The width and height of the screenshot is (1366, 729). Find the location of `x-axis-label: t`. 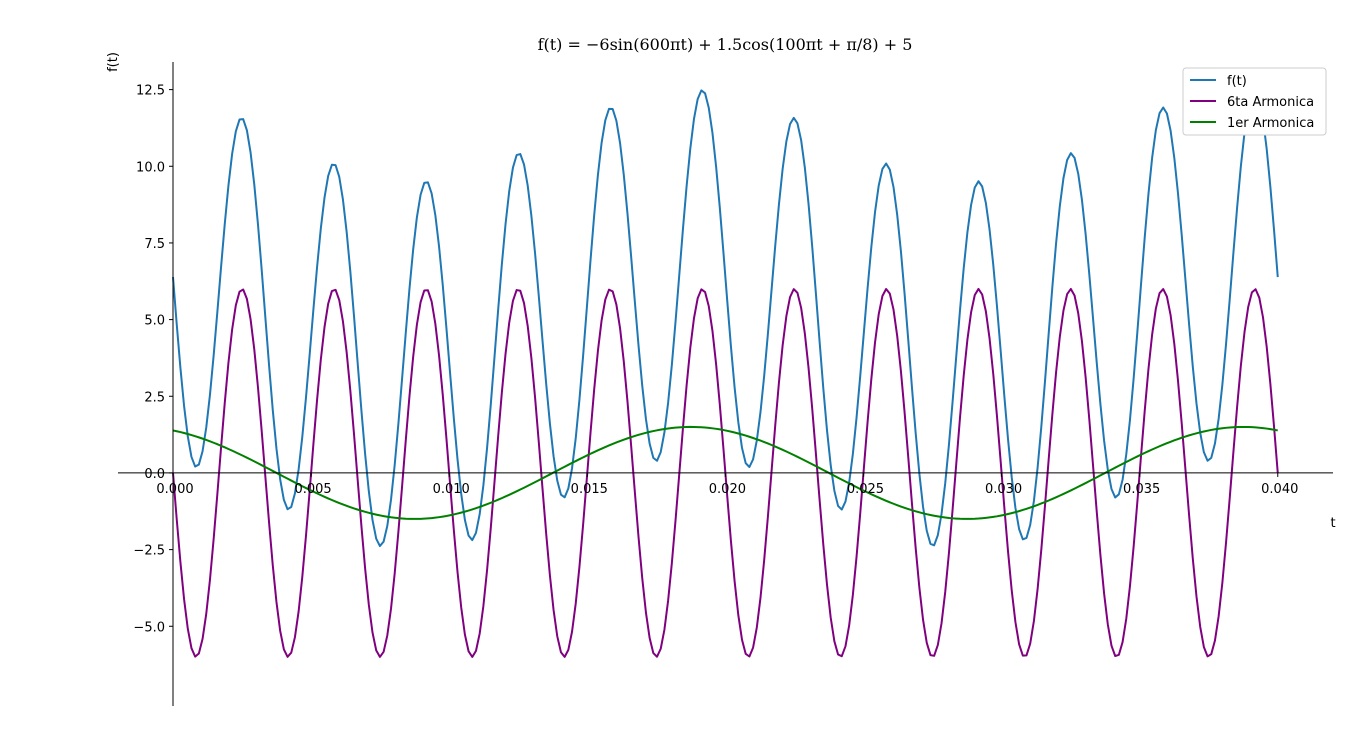

x-axis-label: t is located at coordinates (1332, 523).